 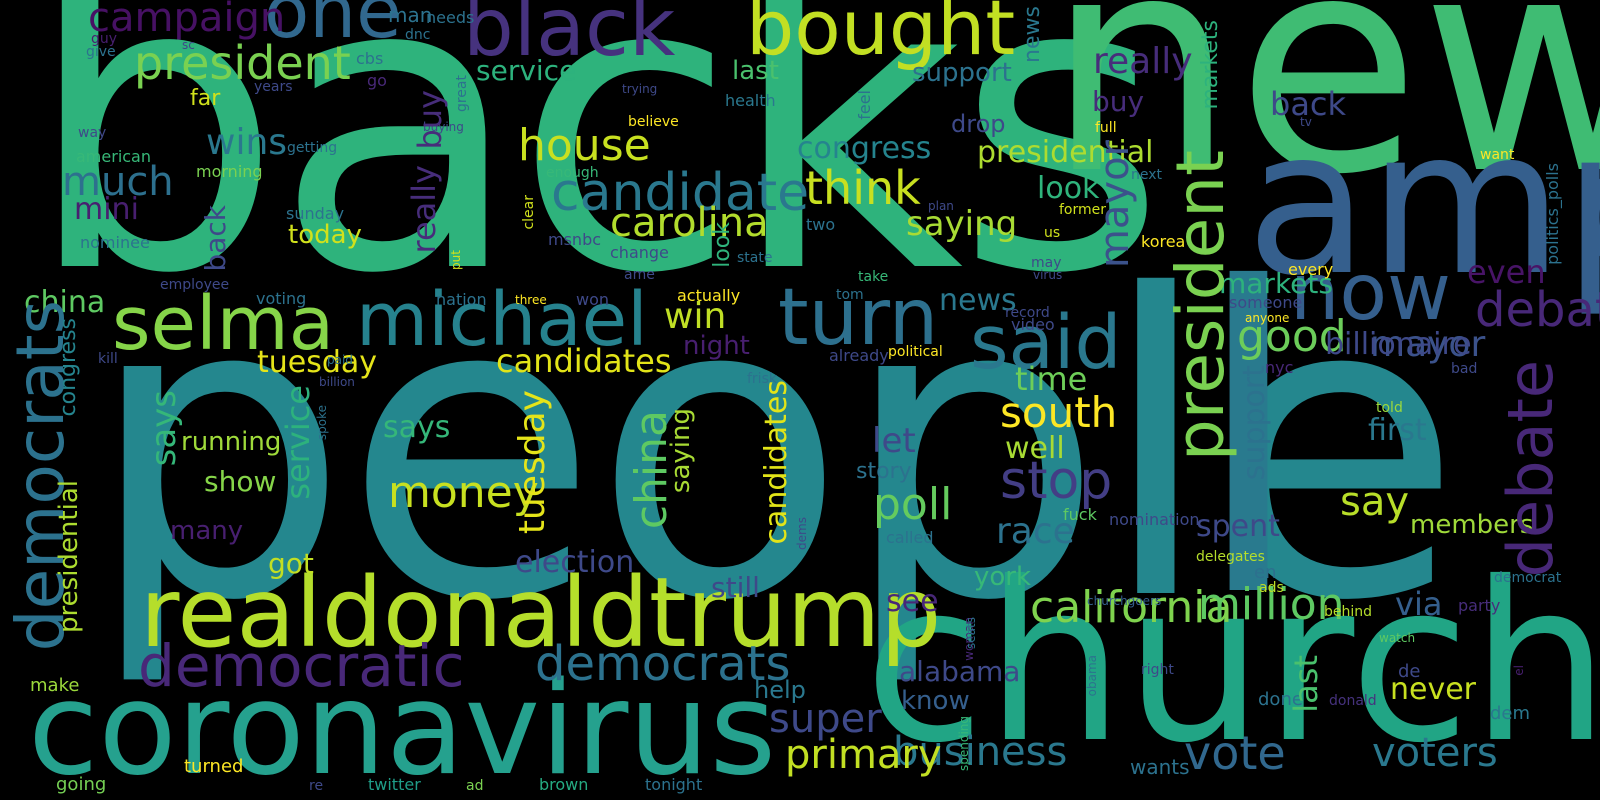 What do you see at coordinates (1106, 128) in the screenshot?
I see `word-former: full` at bounding box center [1106, 128].